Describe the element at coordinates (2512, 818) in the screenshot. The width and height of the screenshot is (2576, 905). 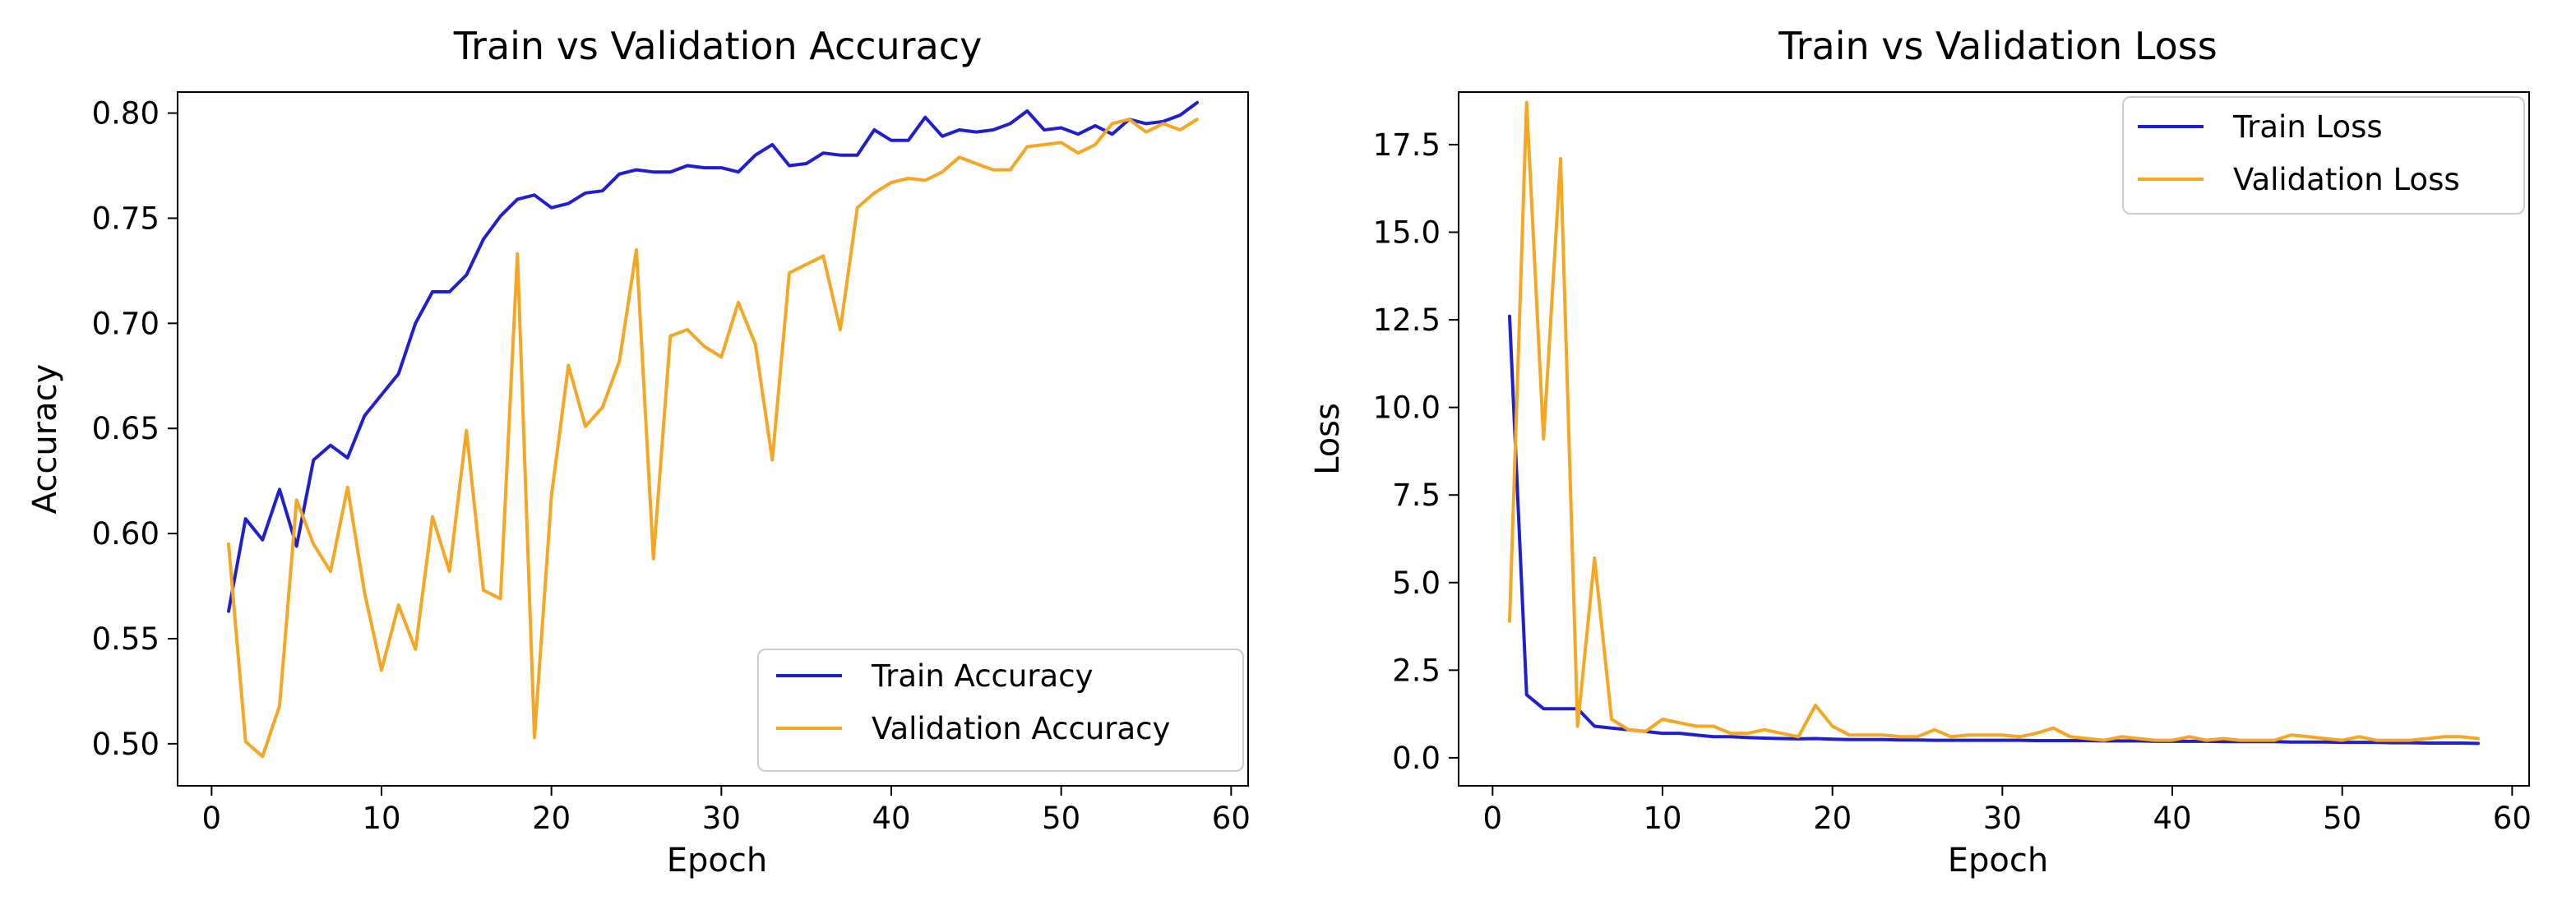
I see `loss-x-tick-label: 60` at that location.